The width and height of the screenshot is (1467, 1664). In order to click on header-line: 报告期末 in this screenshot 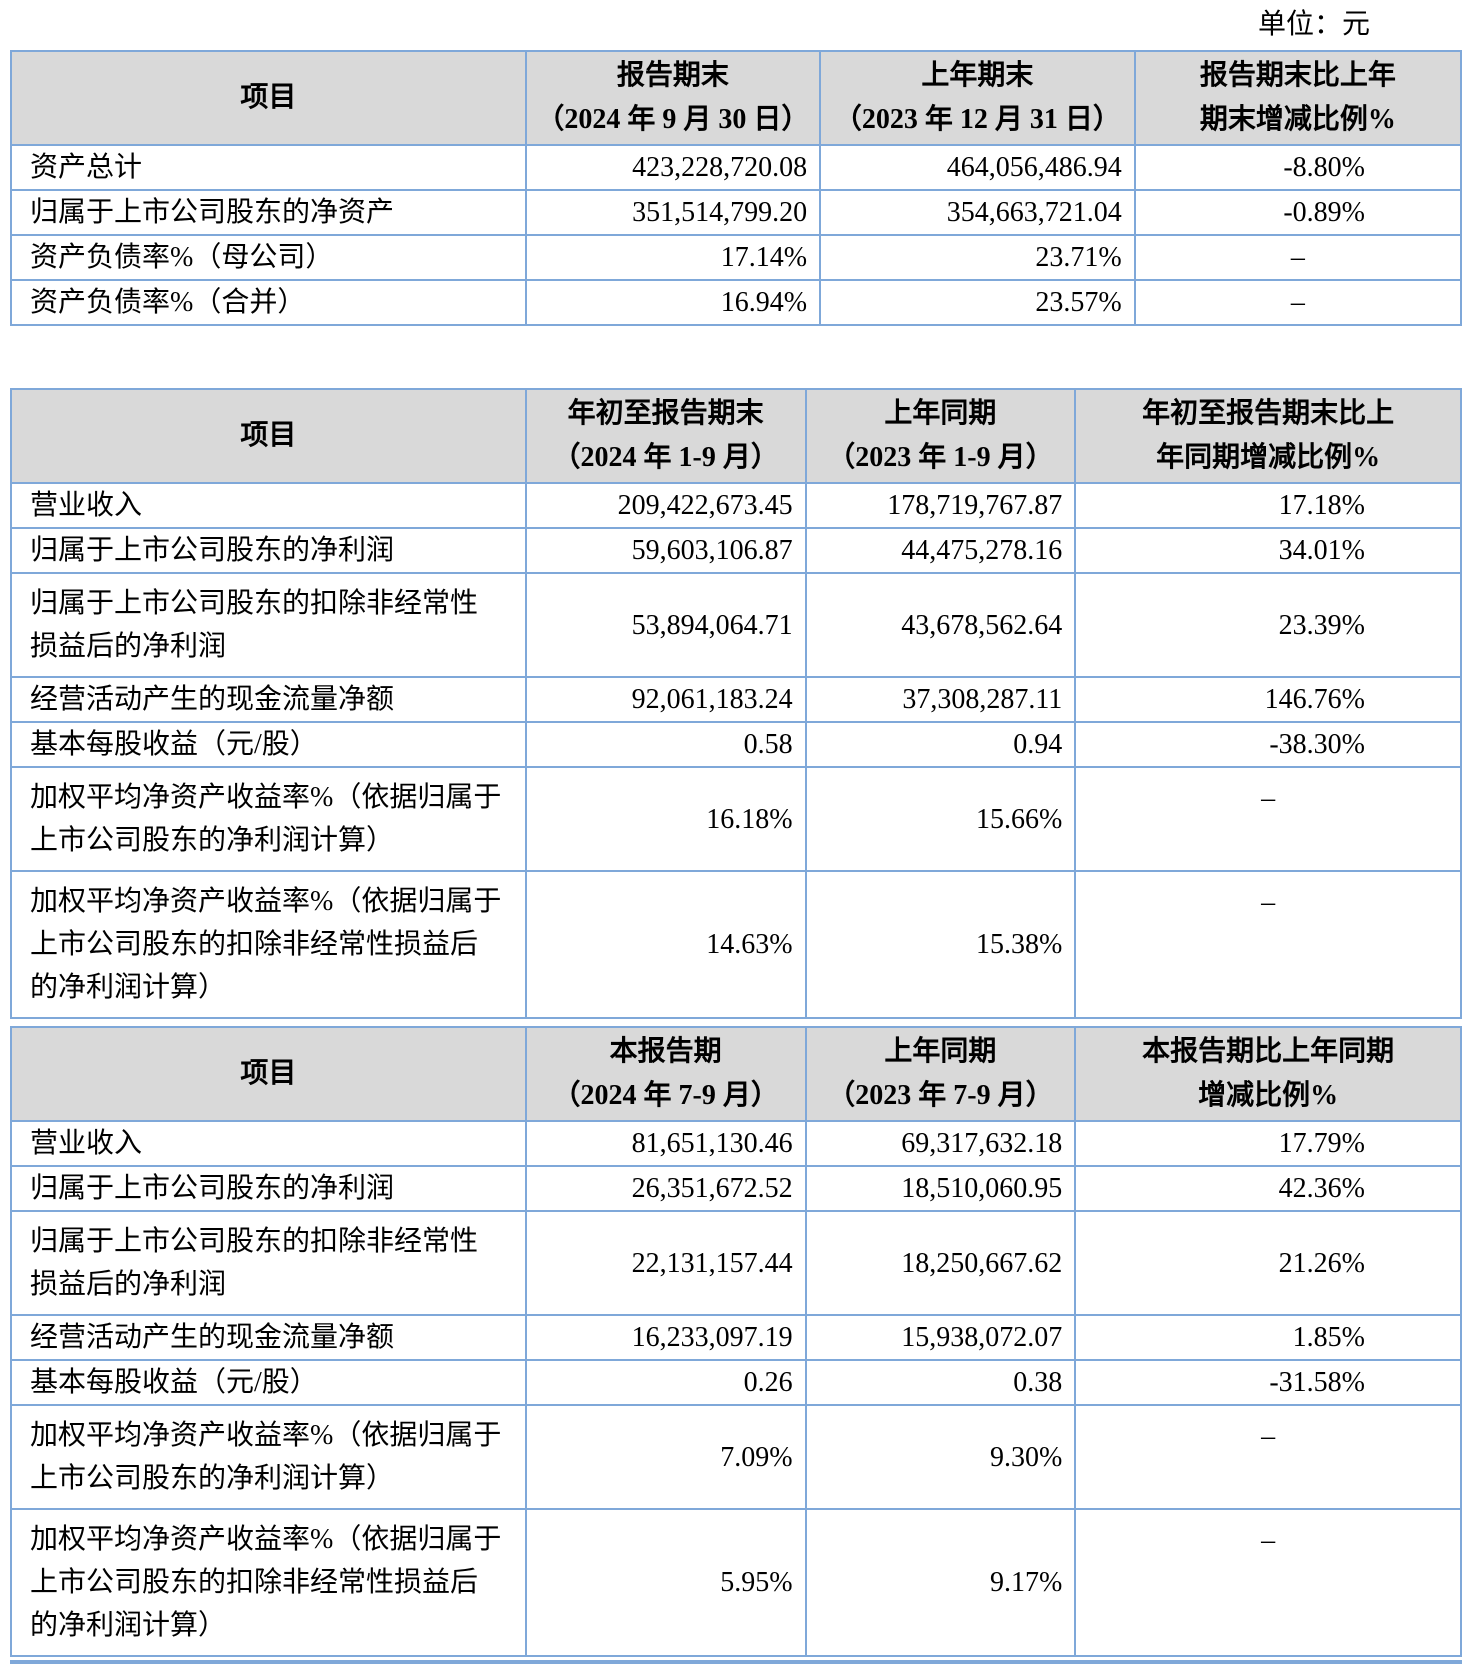, I will do `click(672, 75)`.